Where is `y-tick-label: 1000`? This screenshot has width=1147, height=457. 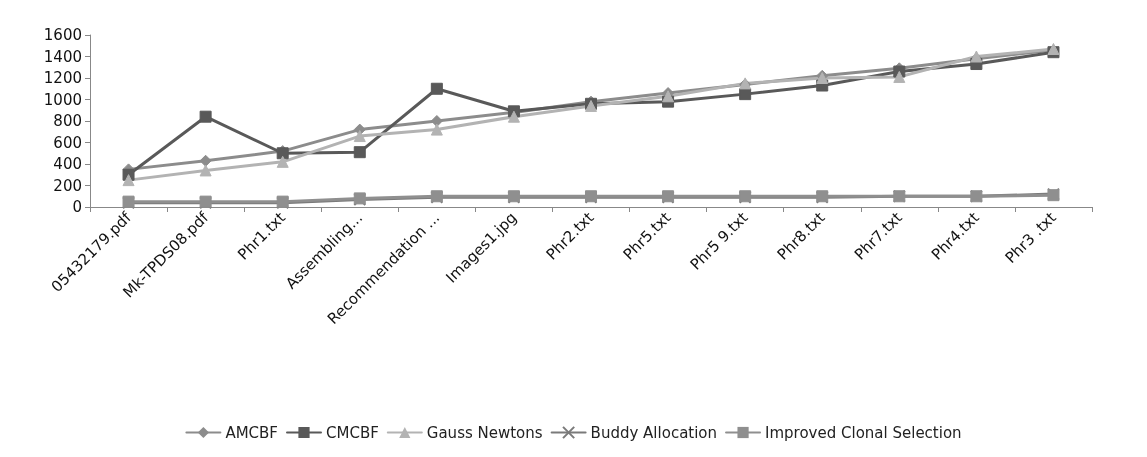 y-tick-label: 1000 is located at coordinates (62, 99).